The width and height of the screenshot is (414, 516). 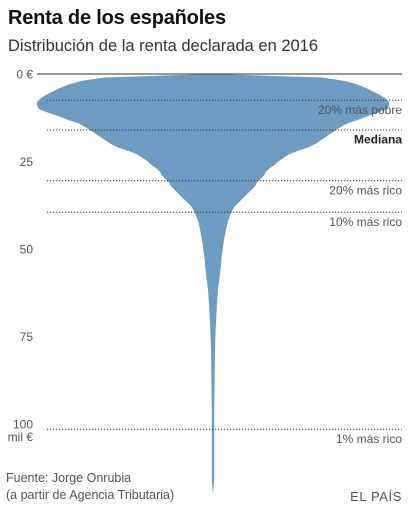 I want to click on annotation-label: 20% más pobre, so click(x=360, y=110).